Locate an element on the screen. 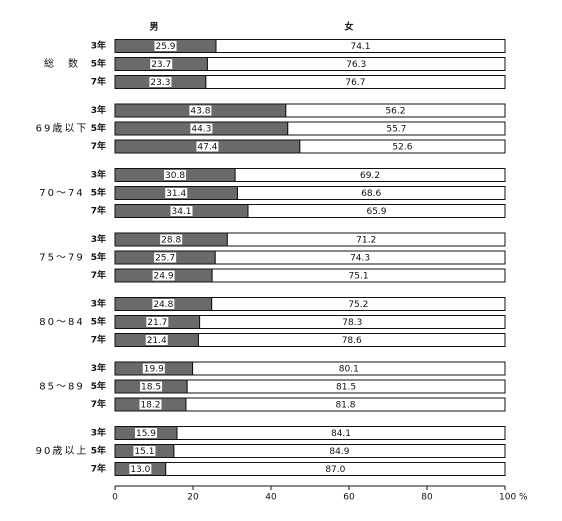 This screenshot has width=562, height=521. group-label: 80～84 is located at coordinates (61, 322).